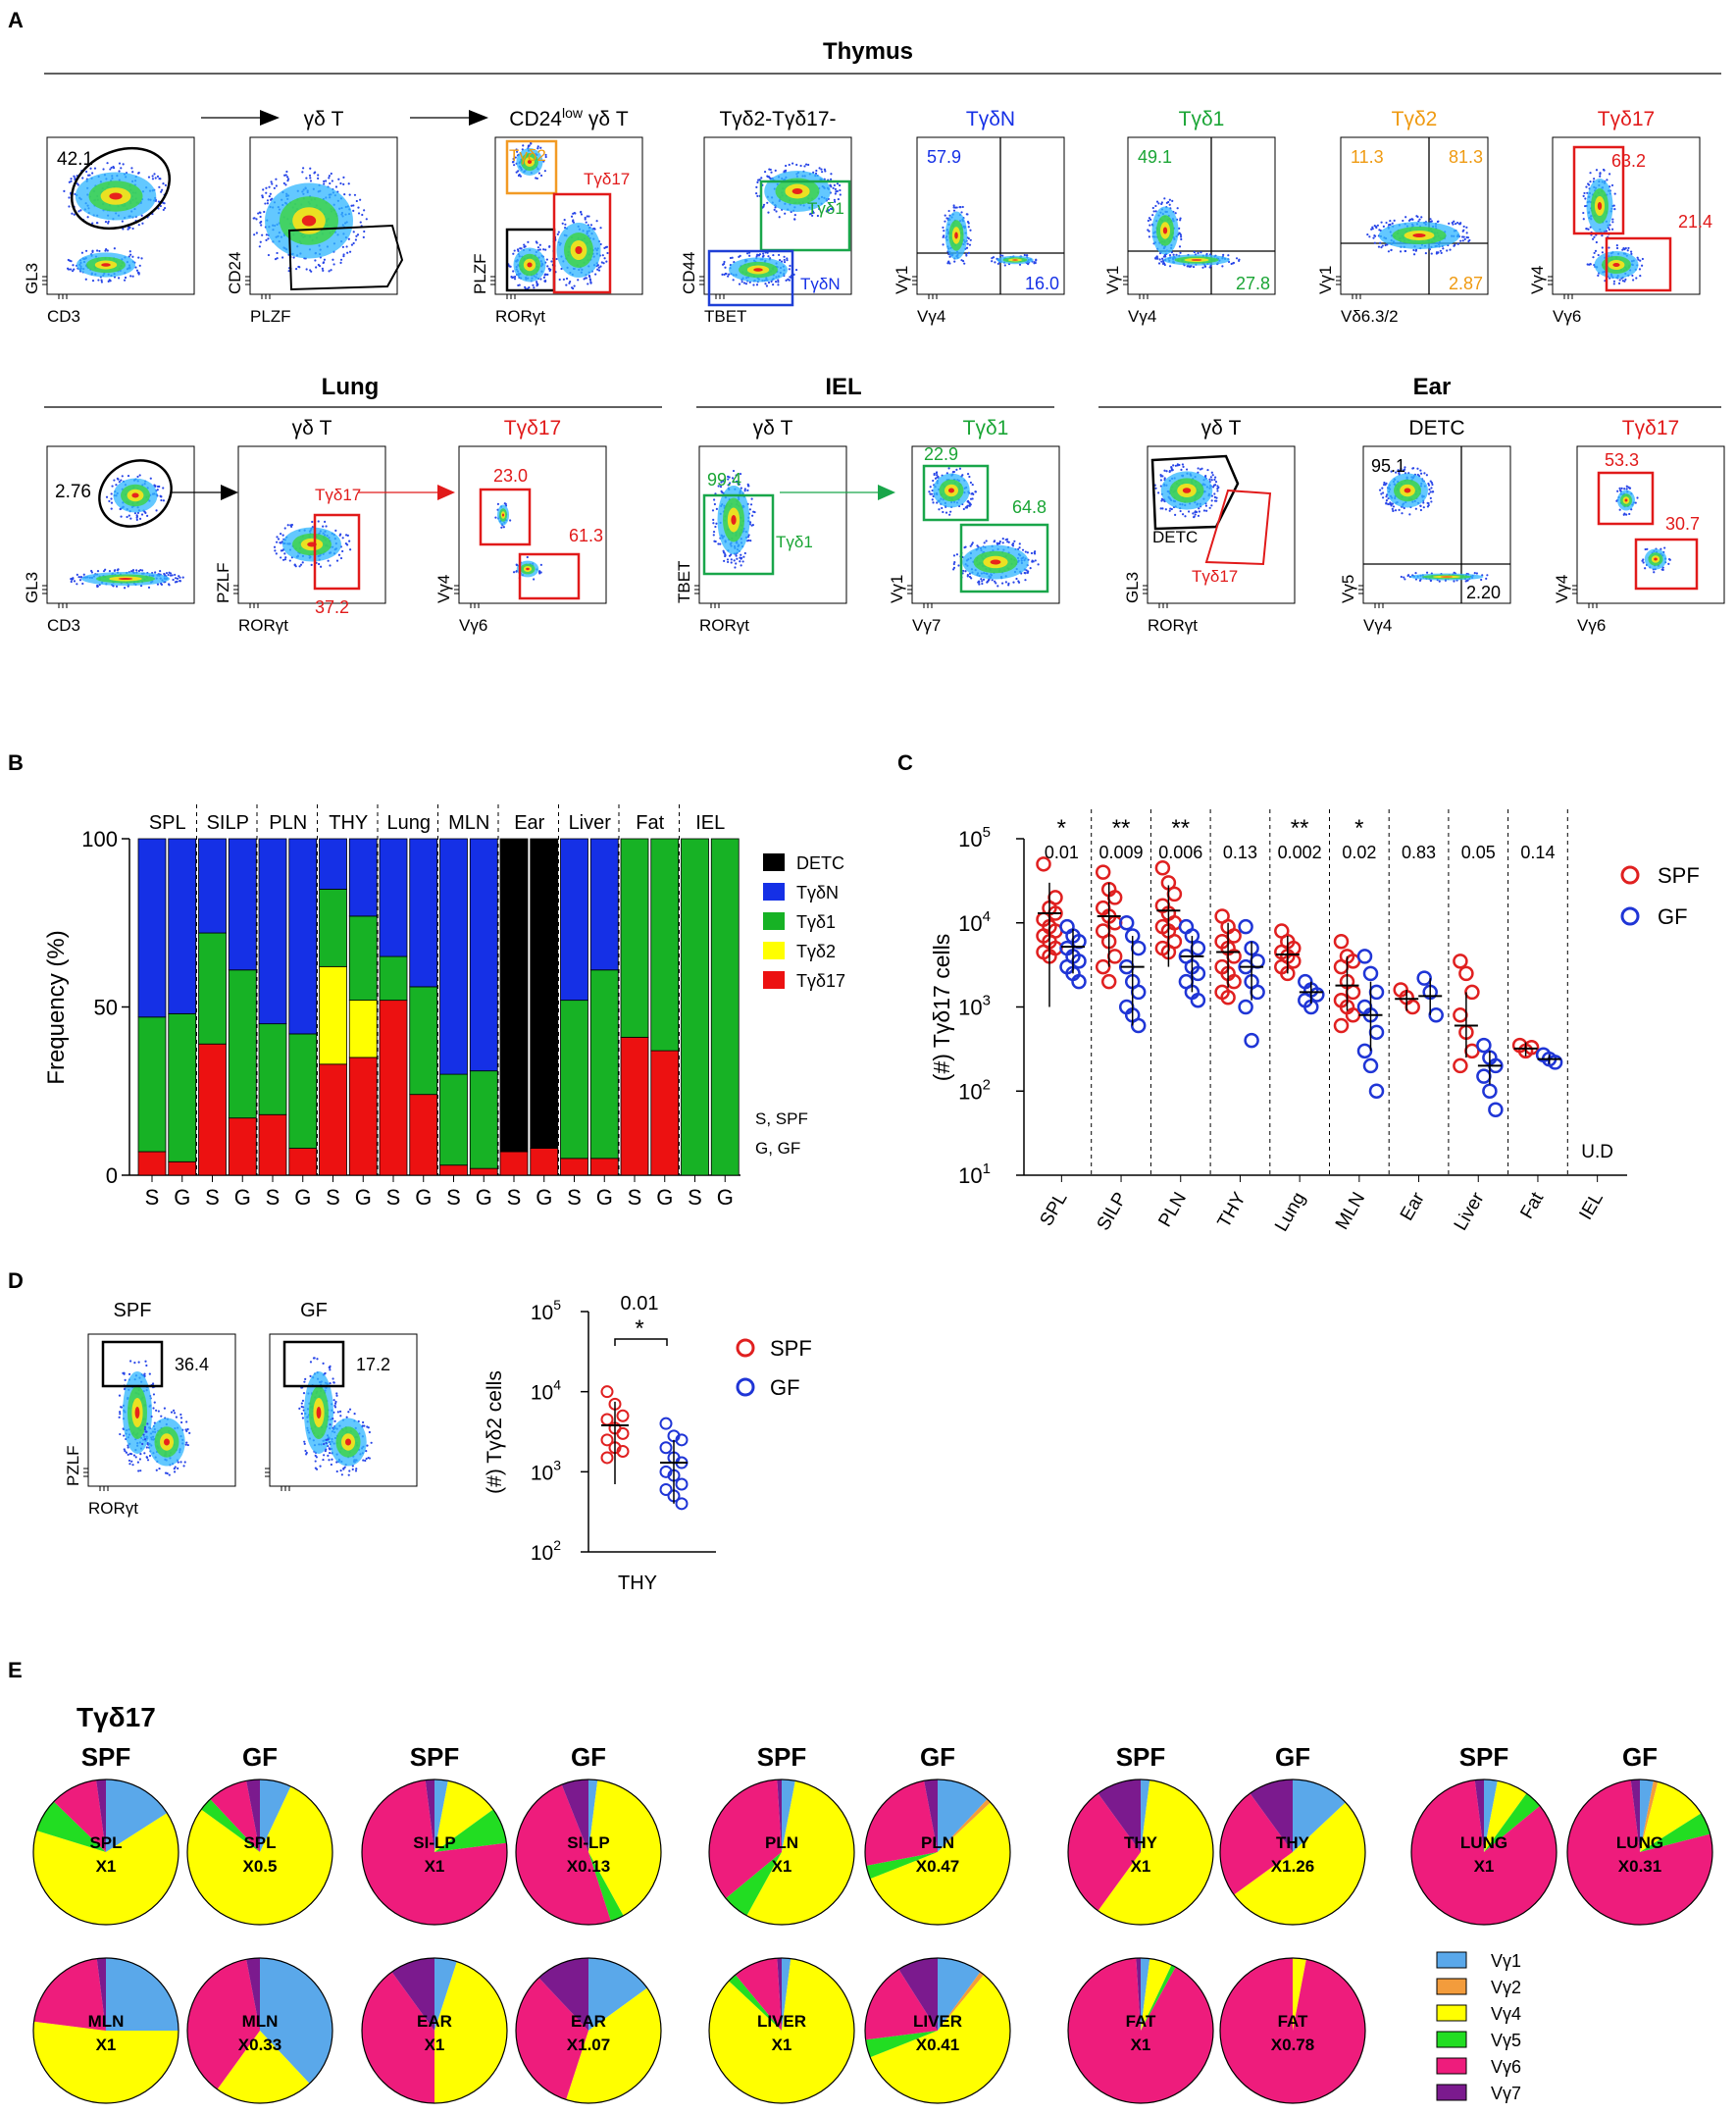  I want to click on gate-percent: 63.2, so click(1629, 161).